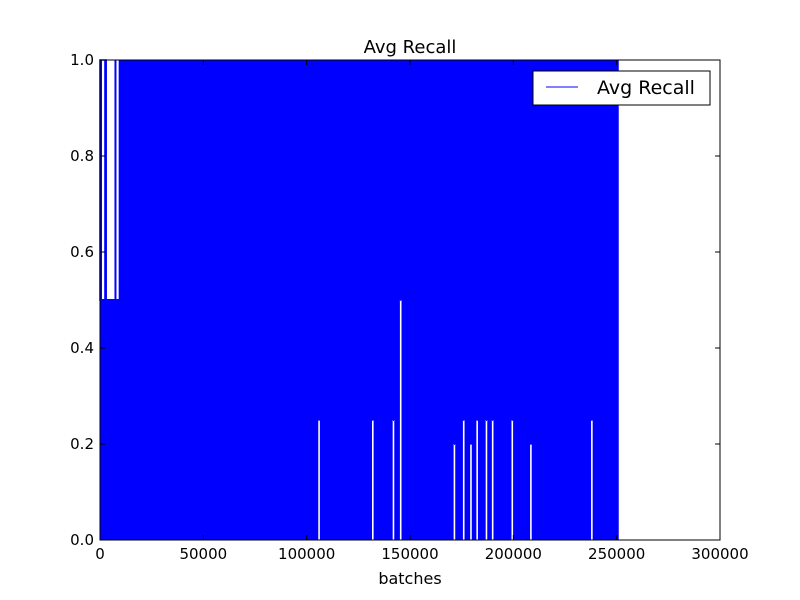 The height and width of the screenshot is (600, 800). I want to click on chart-title: Avg Recall, so click(410, 47).